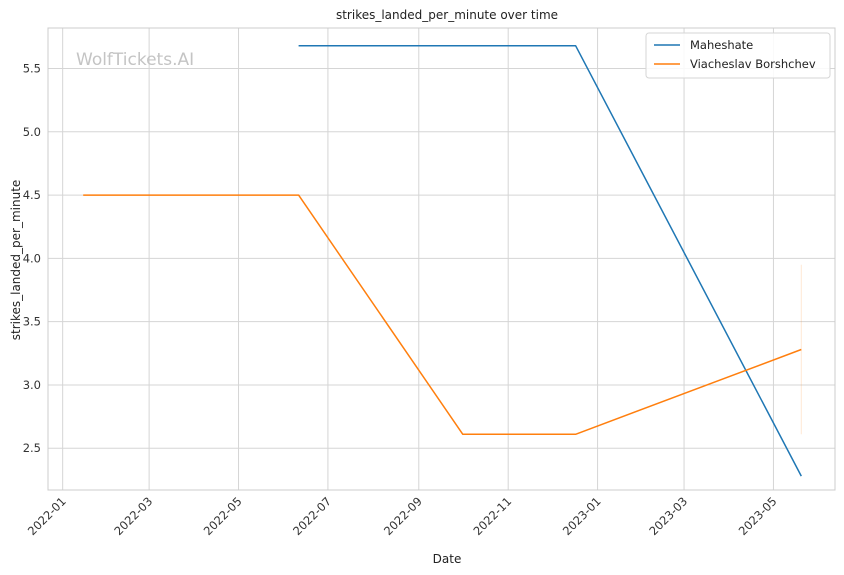  I want to click on y-tick-label: 4.0, so click(32, 258).